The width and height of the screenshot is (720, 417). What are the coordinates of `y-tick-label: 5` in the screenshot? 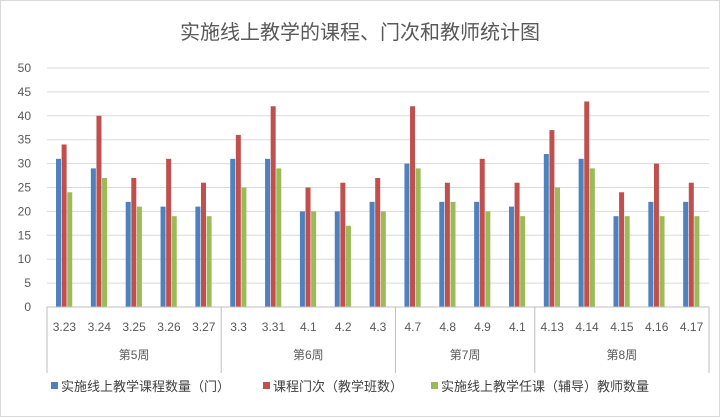 It's located at (27, 283).